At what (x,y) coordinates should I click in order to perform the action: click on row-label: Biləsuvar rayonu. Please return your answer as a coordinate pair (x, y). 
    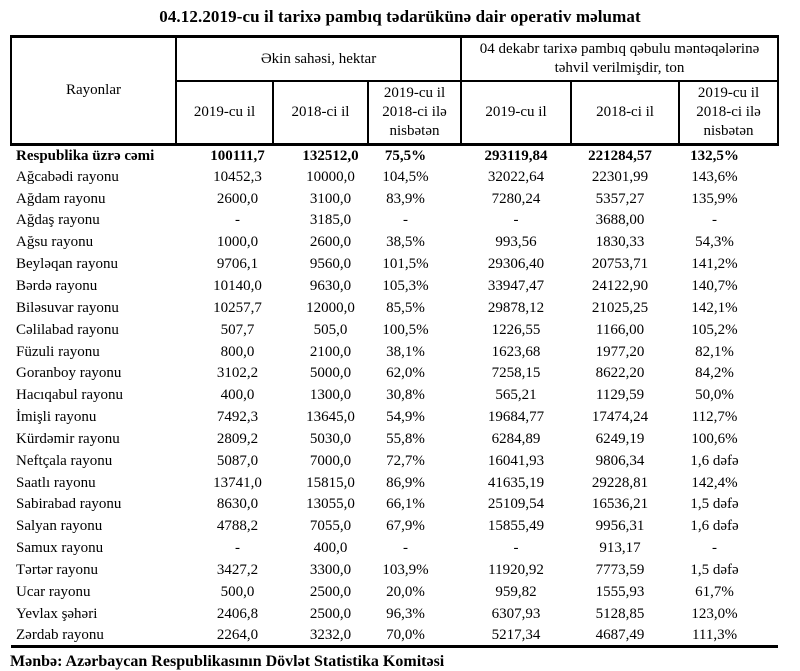
    Looking at the image, I should click on (67, 307).